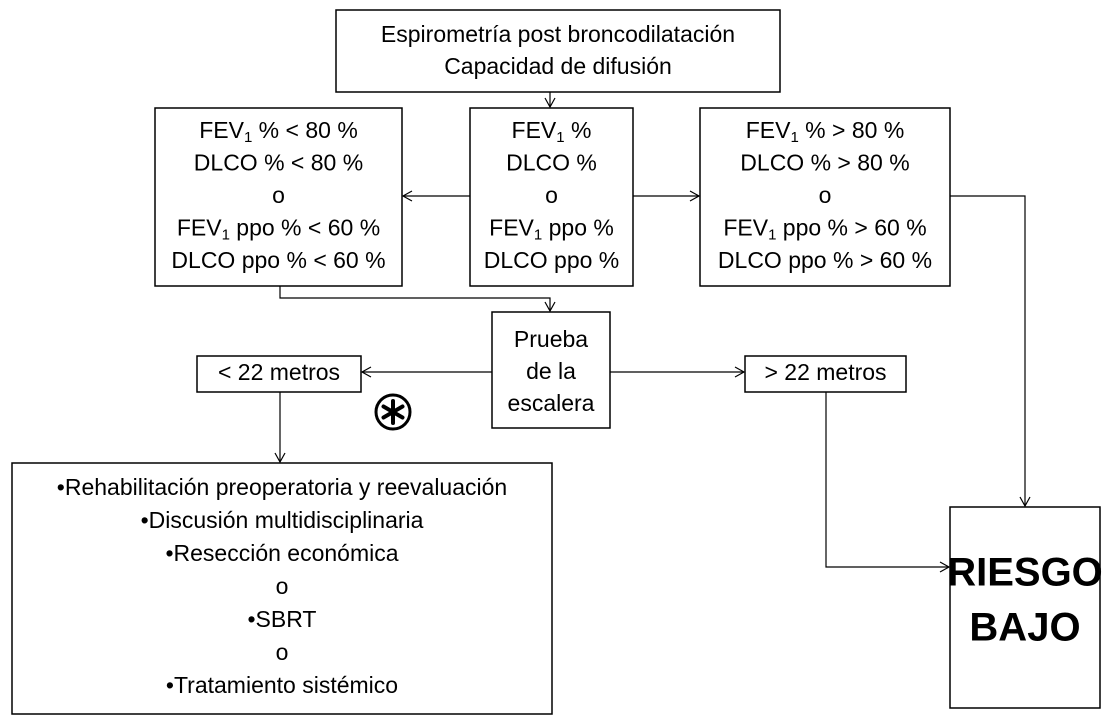 This screenshot has width=1107, height=715. What do you see at coordinates (1025, 573) in the screenshot?
I see `node-text: RIESGO` at bounding box center [1025, 573].